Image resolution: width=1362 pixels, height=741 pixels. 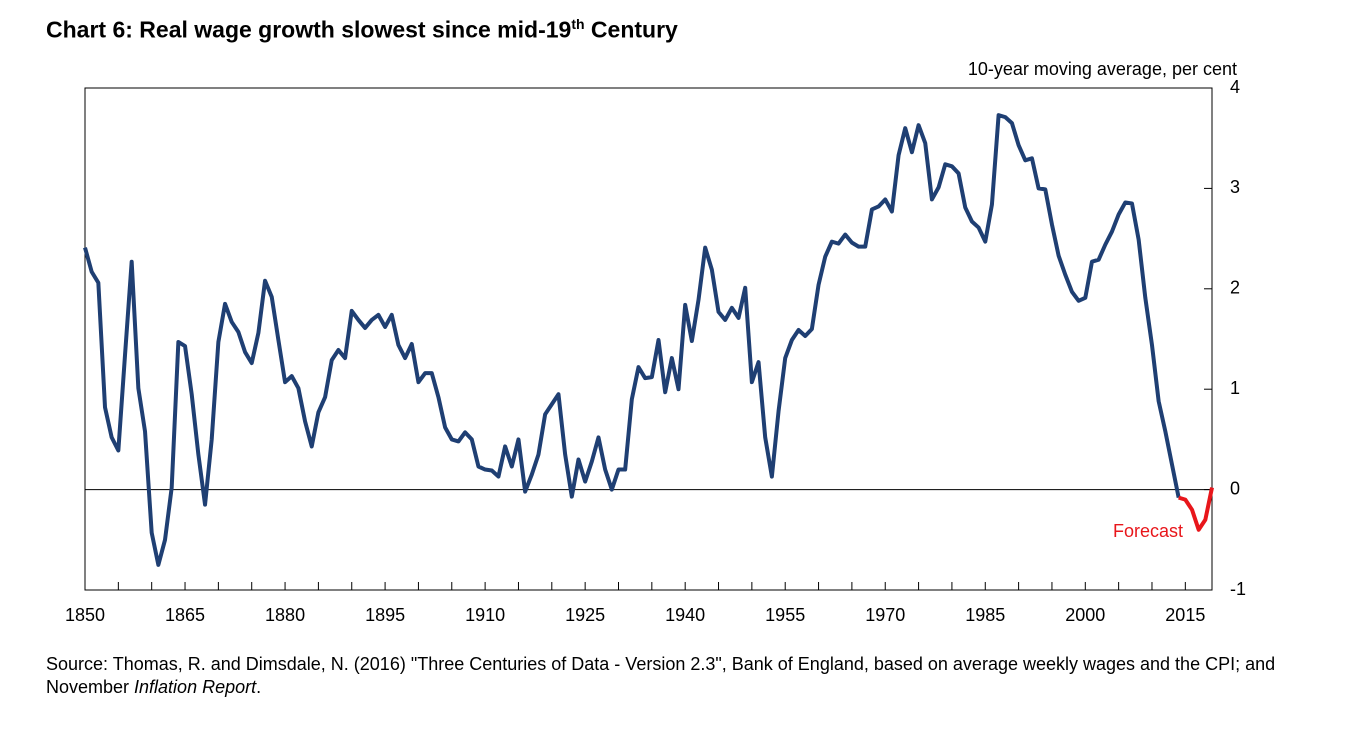 I want to click on x-tick-label: 1895, so click(x=385, y=615).